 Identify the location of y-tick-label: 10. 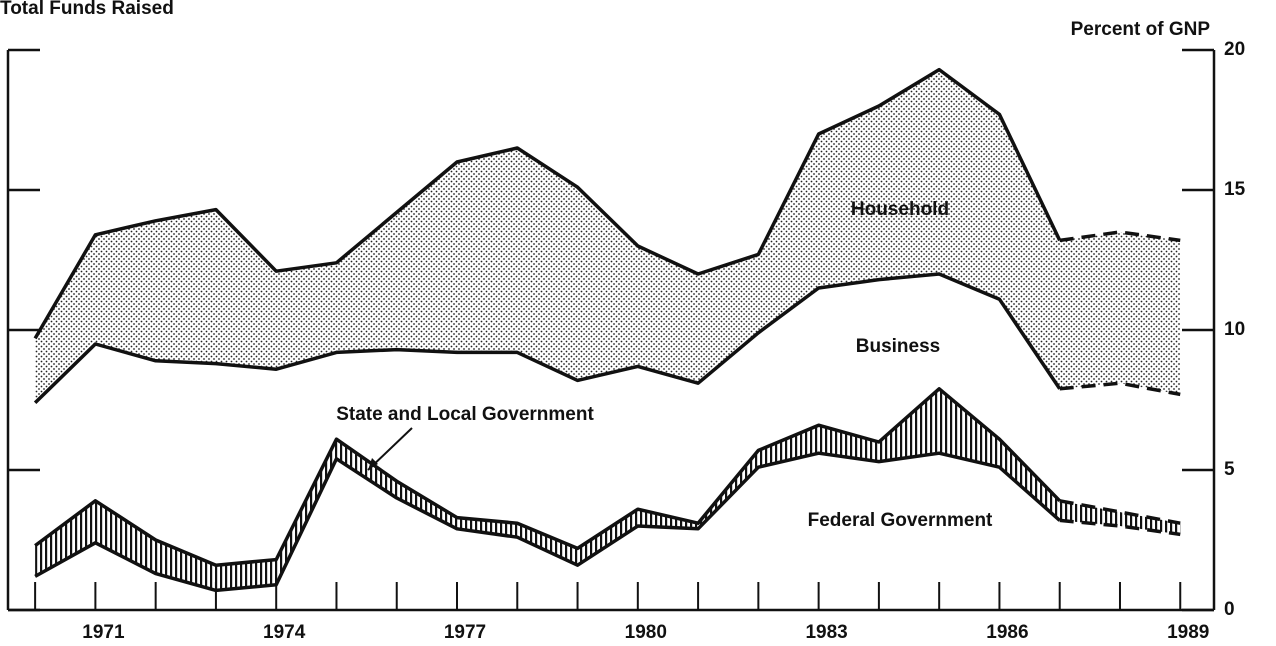
(1234, 329).